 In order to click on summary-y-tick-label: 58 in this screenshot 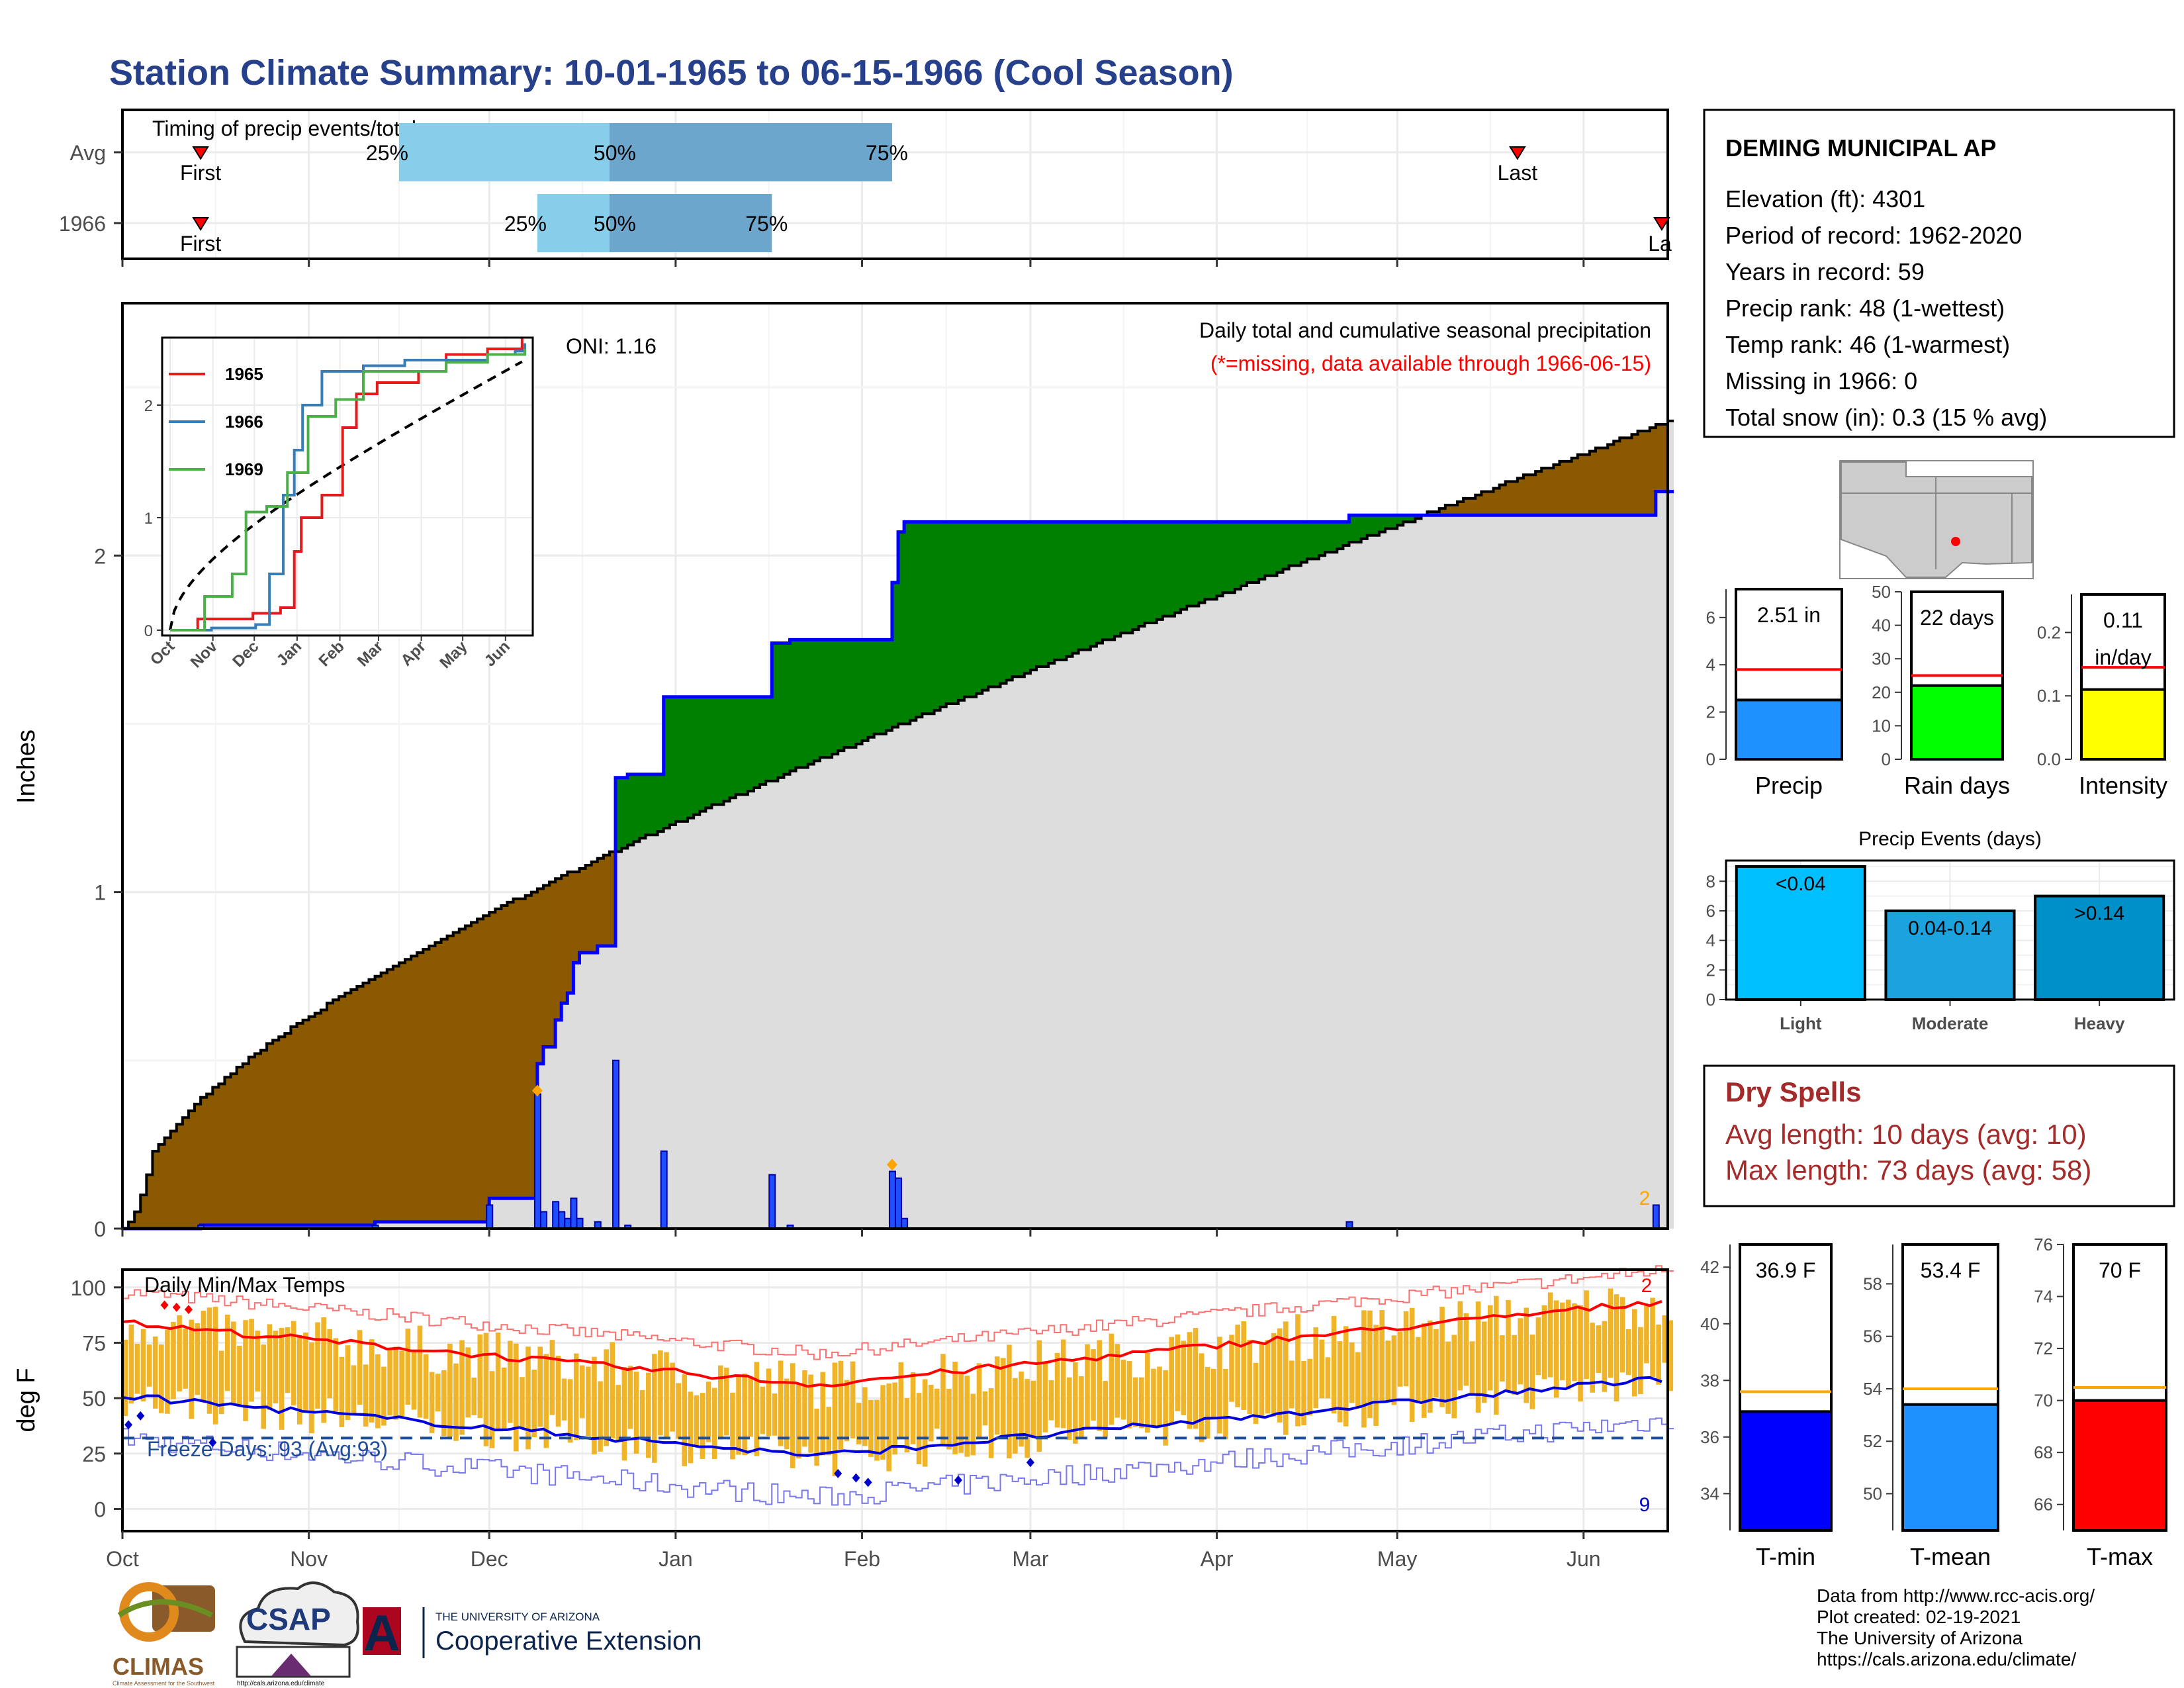, I will do `click(1872, 1283)`.